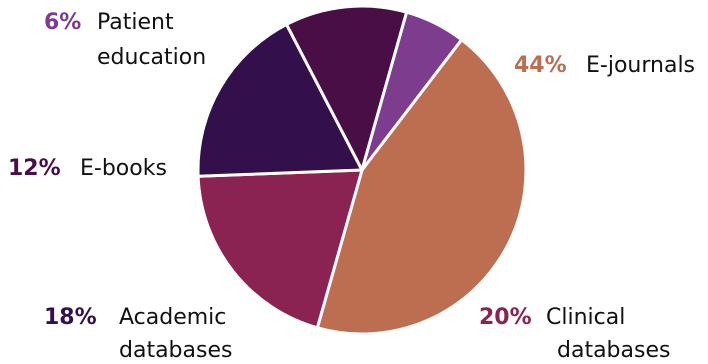 The image size is (708, 364). Describe the element at coordinates (151, 57) in the screenshot. I see `name-patient-education-line2: education` at that location.